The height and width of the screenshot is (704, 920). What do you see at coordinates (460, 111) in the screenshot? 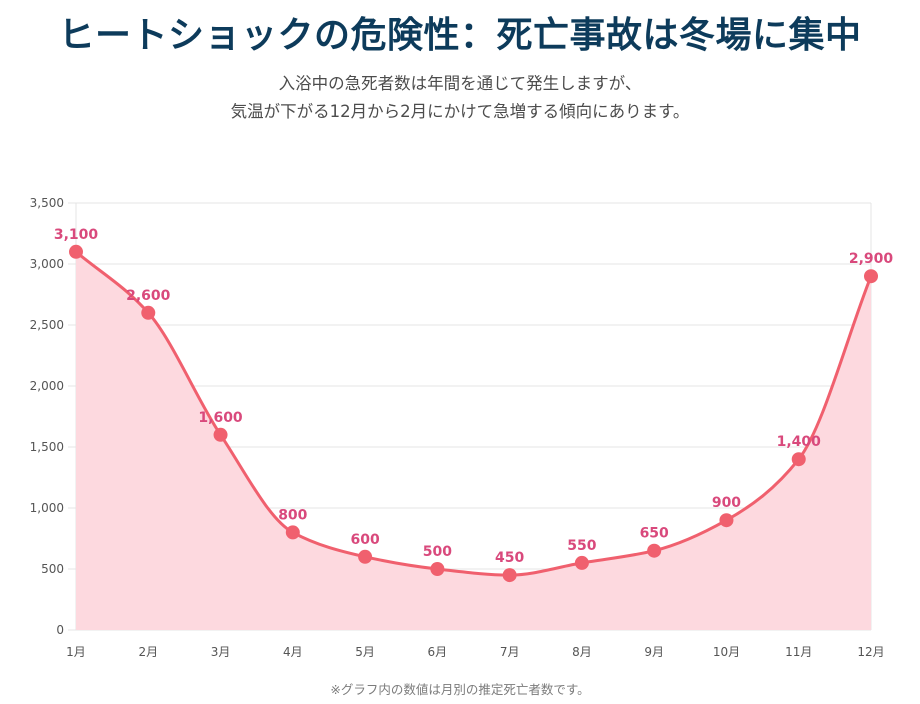
I see `subtitle-line-2: 気温が下がる12月から2月にかけて急増する傾向にあります。` at bounding box center [460, 111].